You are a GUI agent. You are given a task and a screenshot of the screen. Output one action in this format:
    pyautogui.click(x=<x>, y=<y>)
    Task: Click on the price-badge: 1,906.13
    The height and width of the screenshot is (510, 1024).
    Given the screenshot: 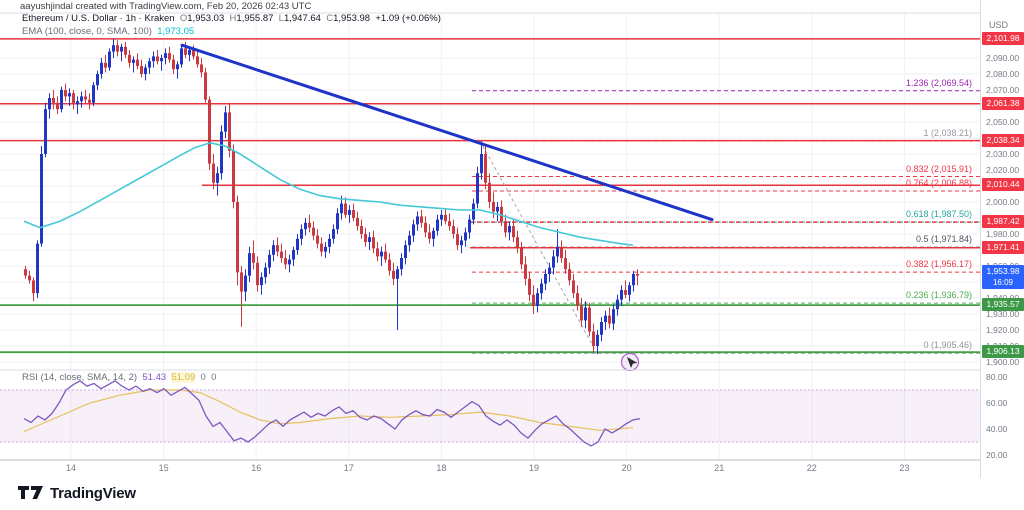 What is the action you would take?
    pyautogui.click(x=1003, y=352)
    